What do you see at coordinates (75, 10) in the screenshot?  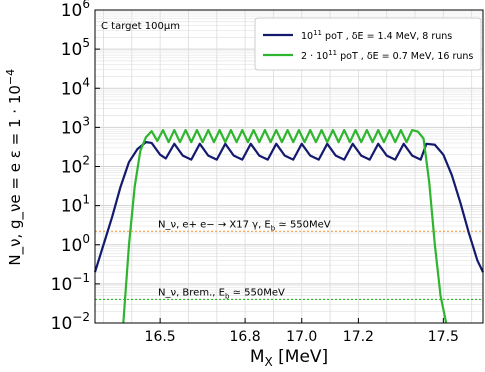 I see `y-tick-label: 10⁶` at bounding box center [75, 10].